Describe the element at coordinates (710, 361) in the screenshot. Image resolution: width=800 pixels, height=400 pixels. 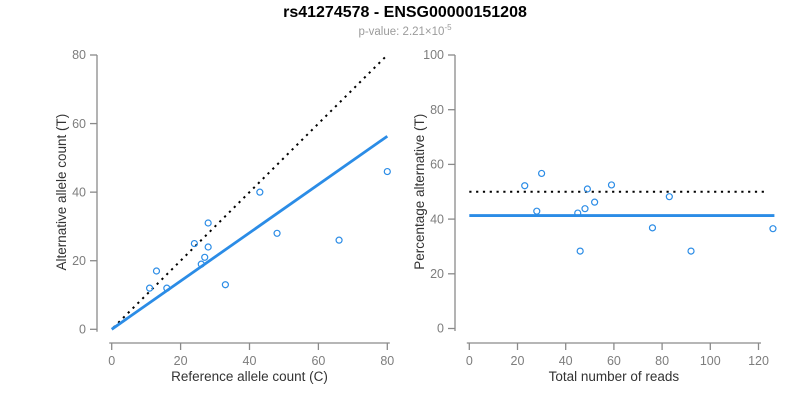
I see `x-tick-label: 100` at that location.